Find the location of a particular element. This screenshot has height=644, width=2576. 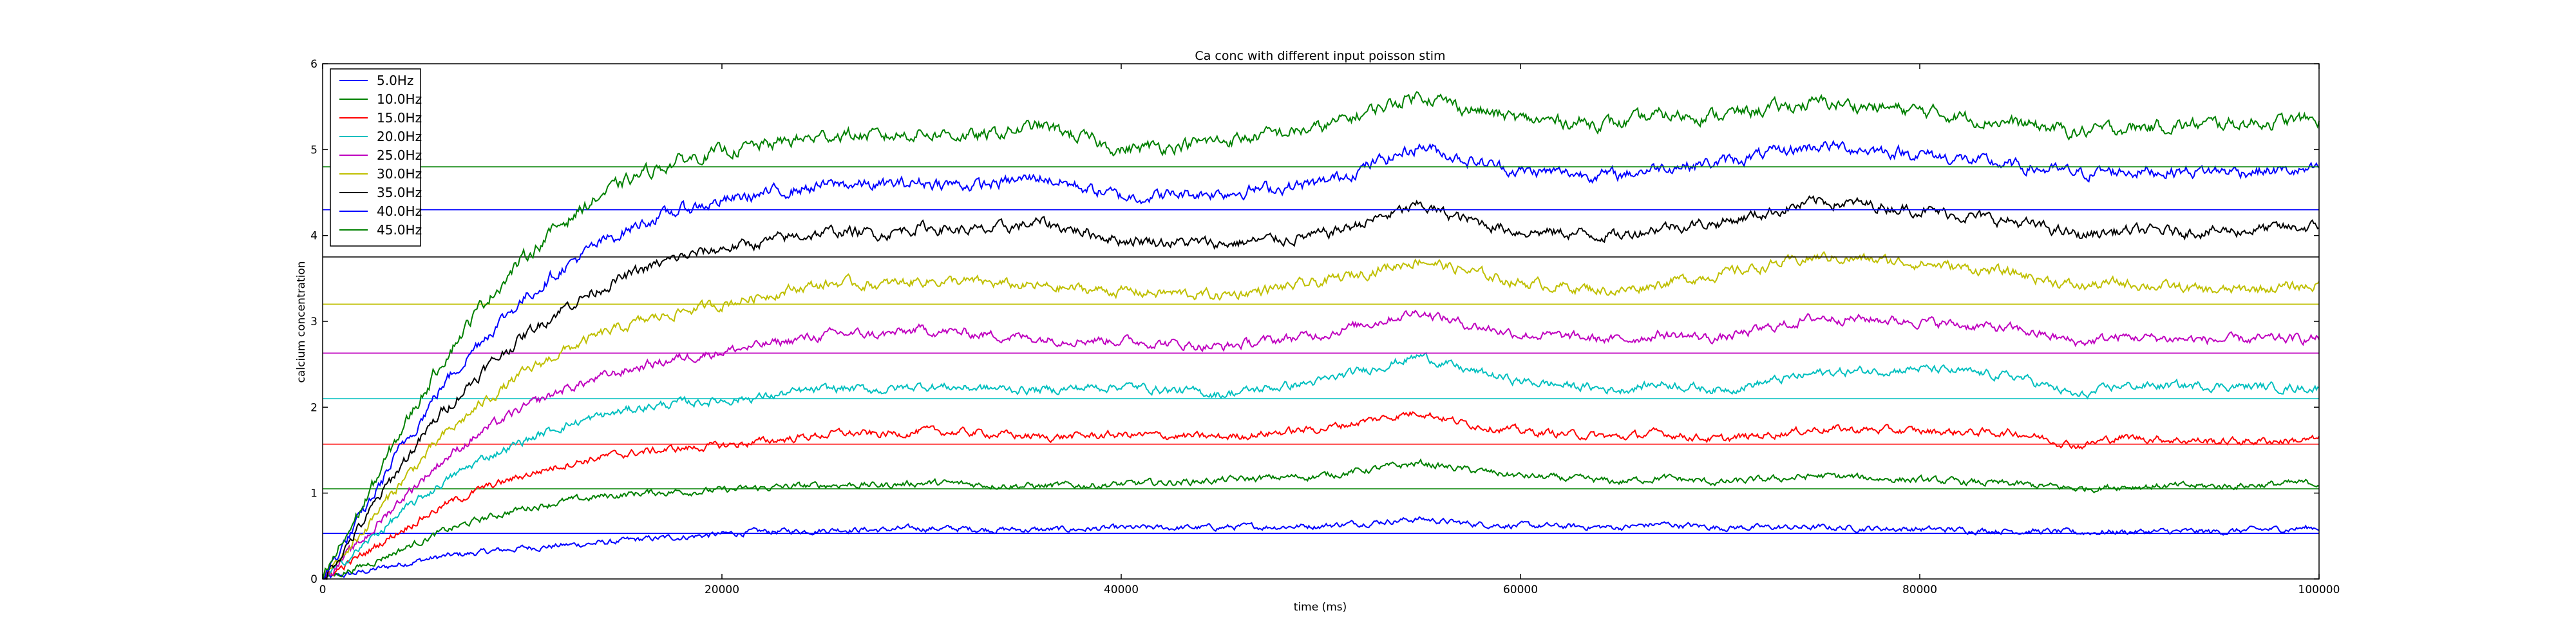

y-axis-label: calcium concentration is located at coordinates (301, 322).